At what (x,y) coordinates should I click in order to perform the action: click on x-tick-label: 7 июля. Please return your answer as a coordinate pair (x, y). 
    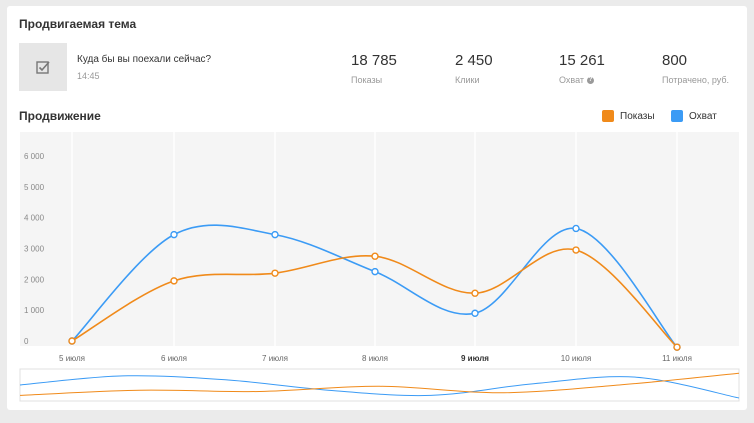
    Looking at the image, I should click on (275, 358).